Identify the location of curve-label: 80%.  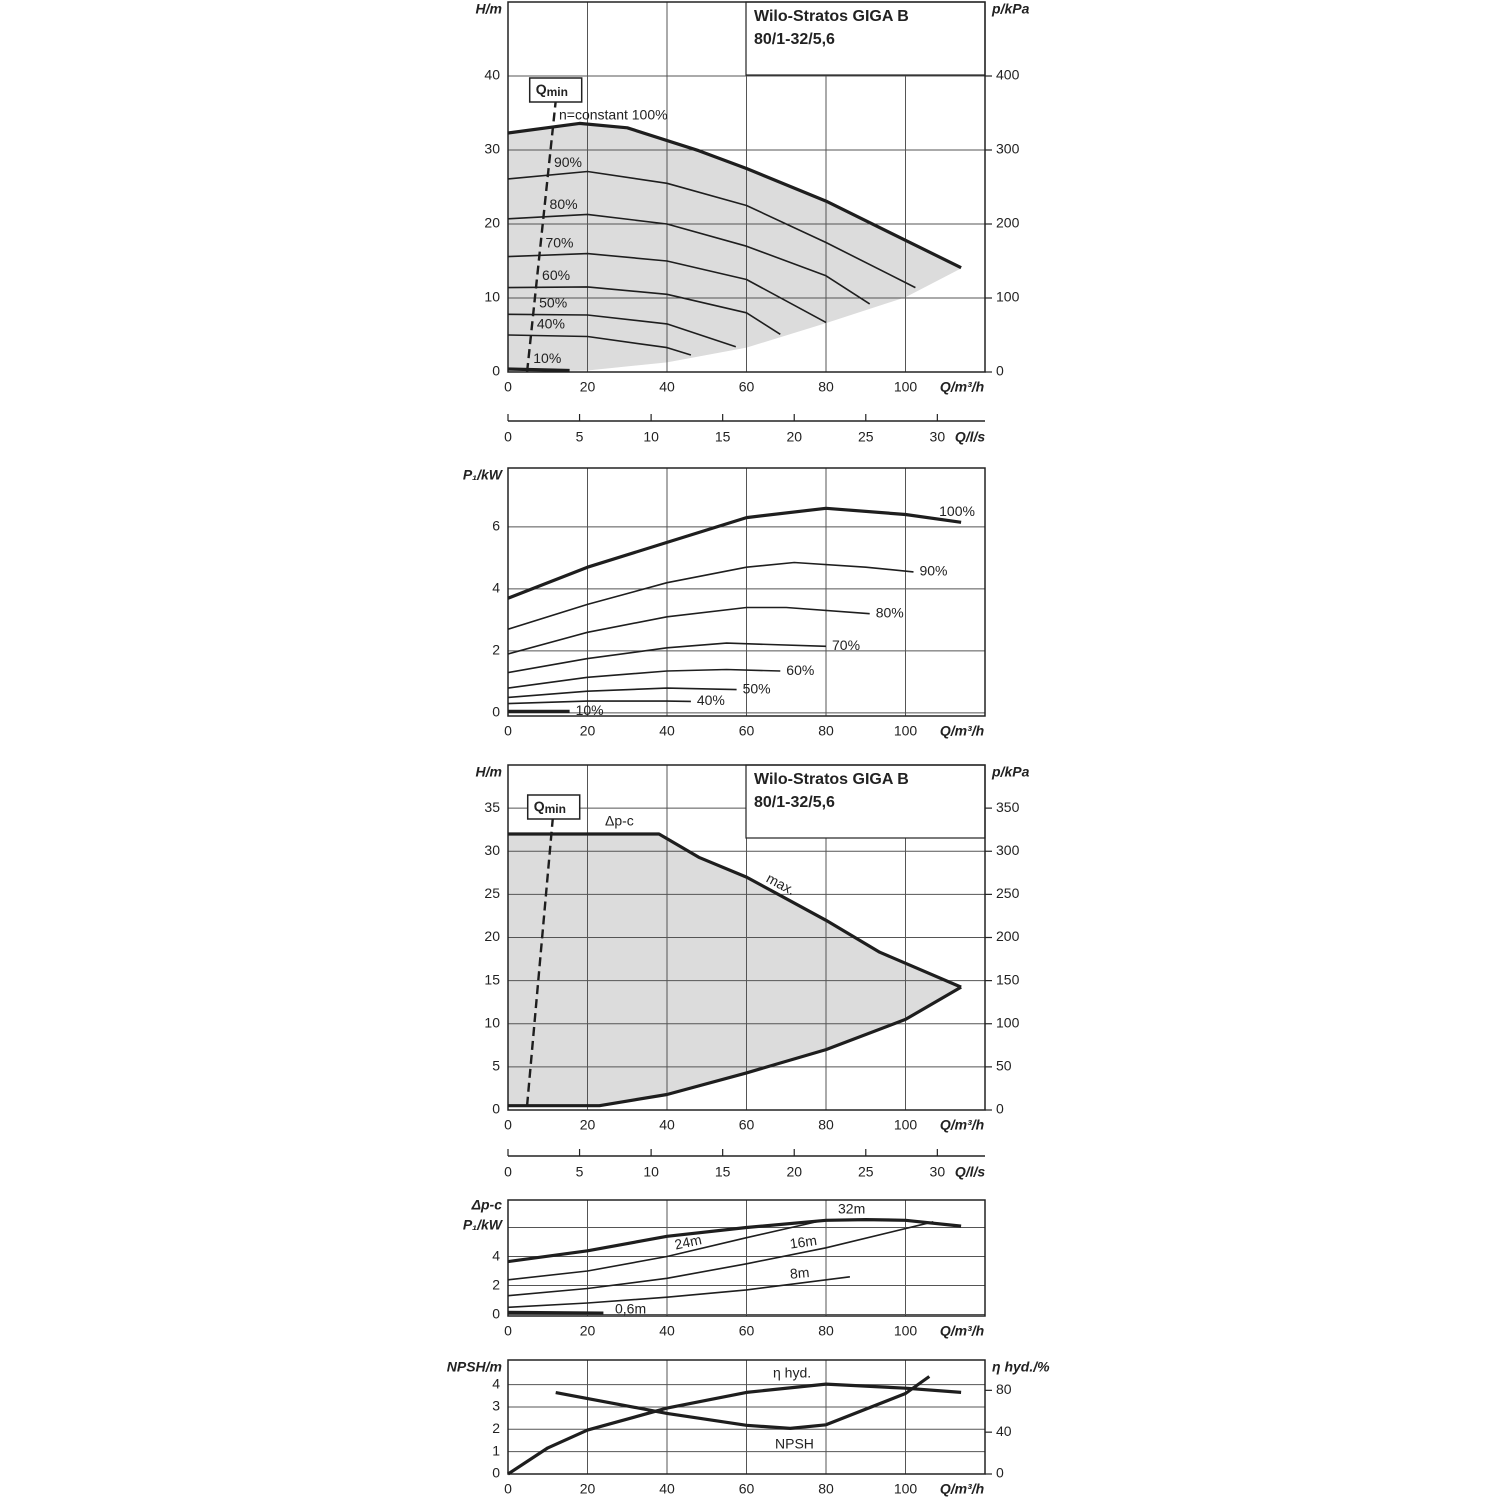
(890, 612).